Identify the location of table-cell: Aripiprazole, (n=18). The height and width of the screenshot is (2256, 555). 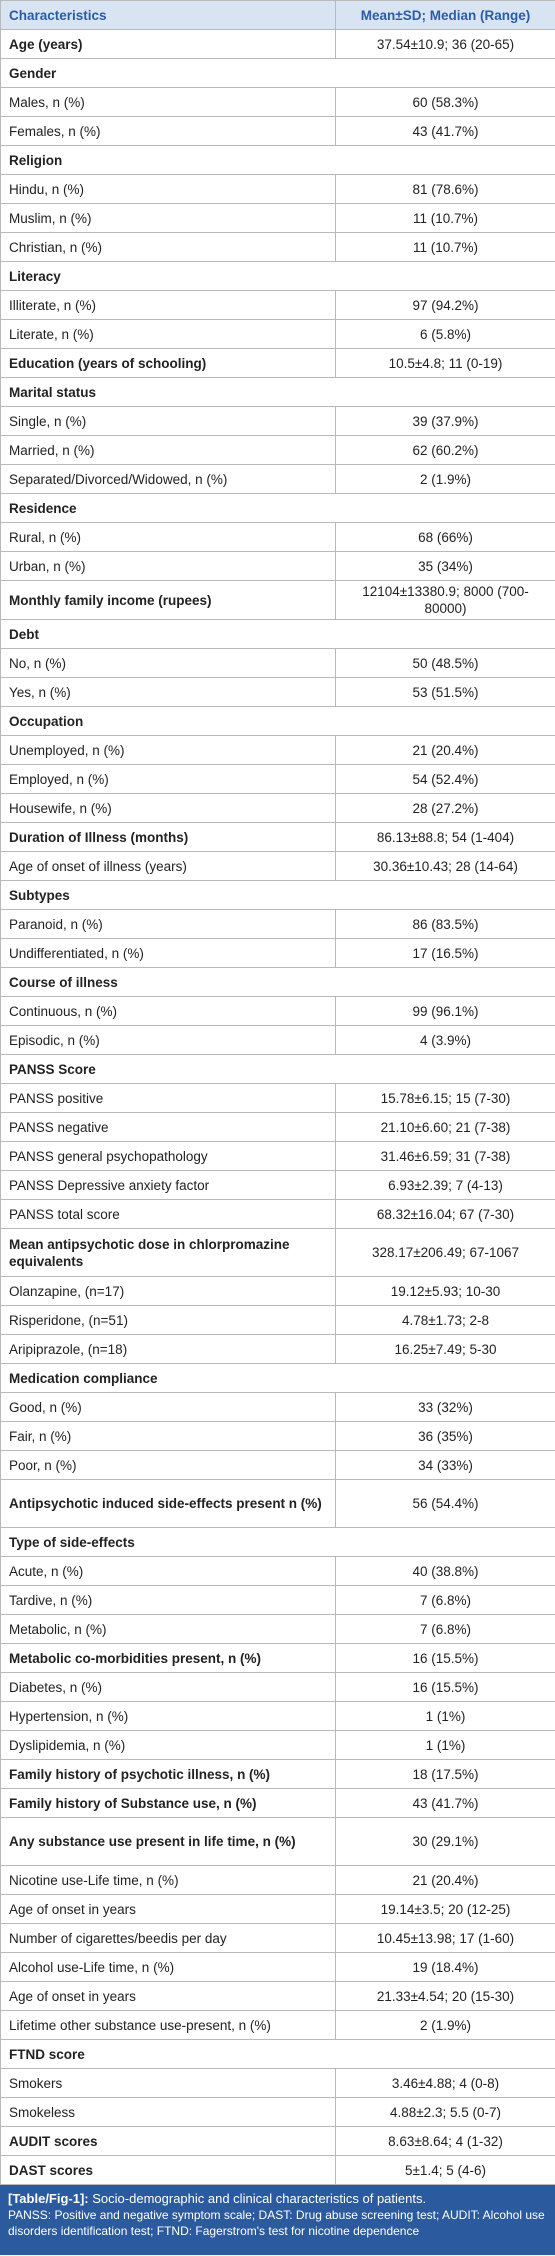
(168, 1349).